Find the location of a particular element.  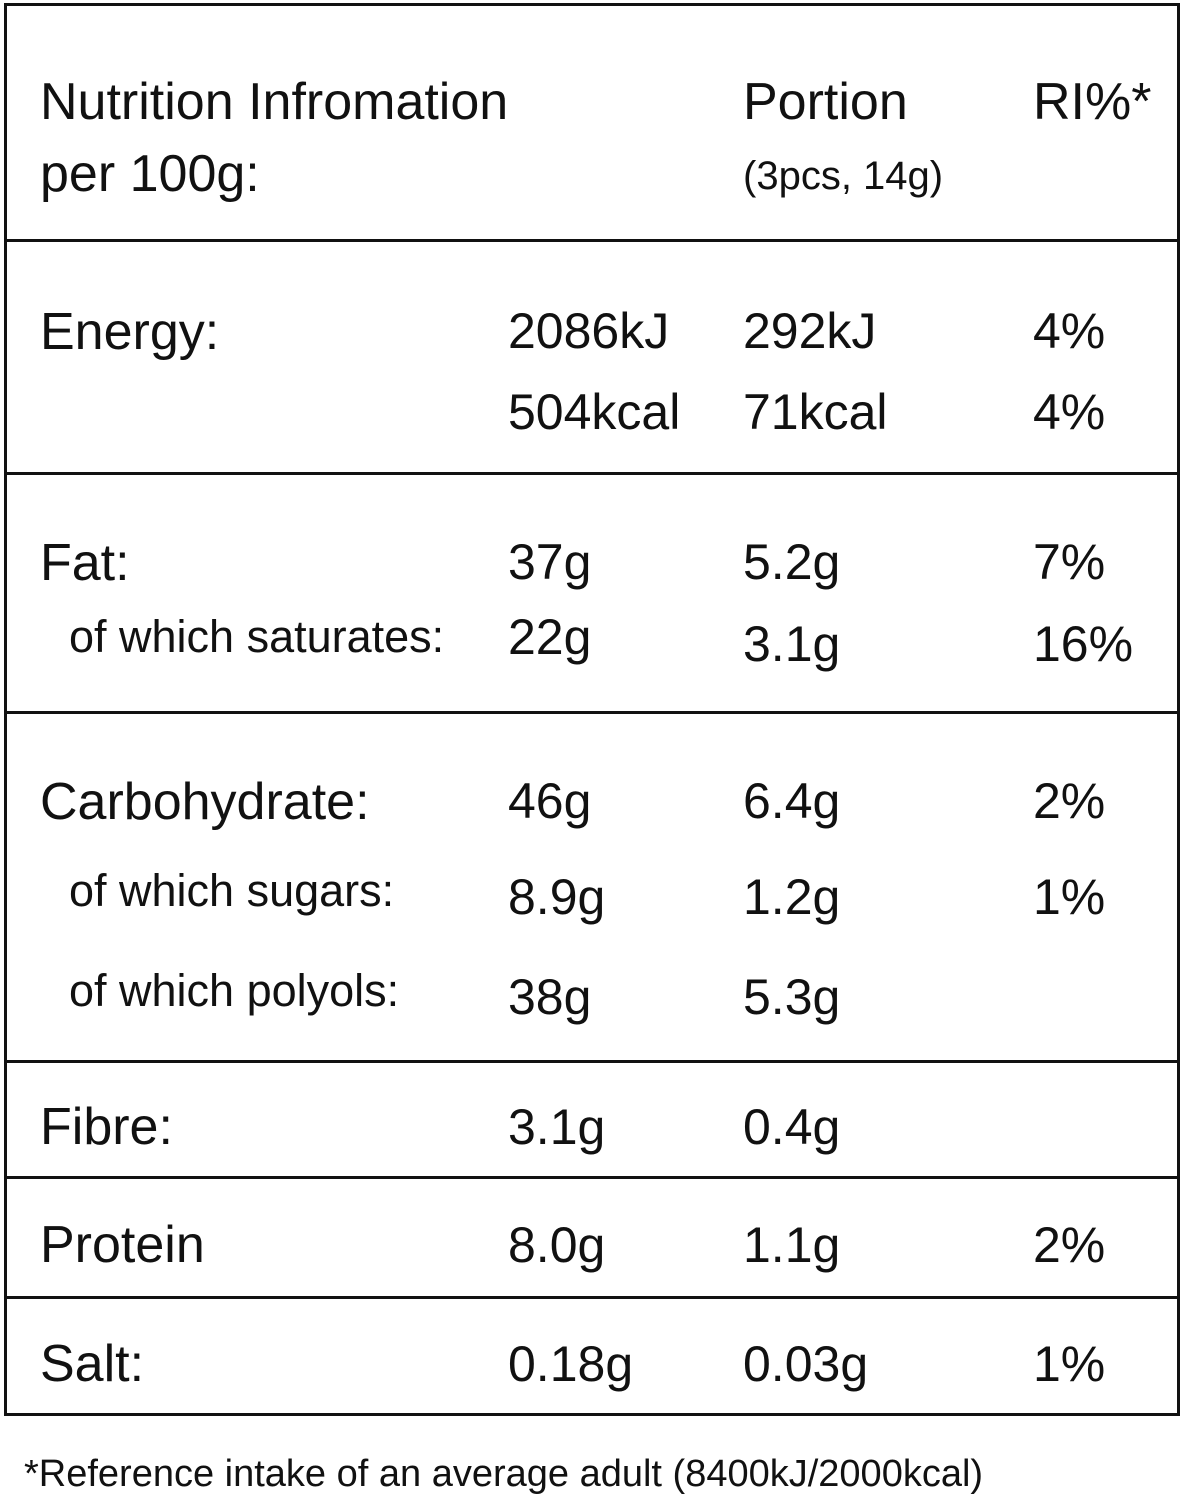

energy-label: Energy: is located at coordinates (130, 332).